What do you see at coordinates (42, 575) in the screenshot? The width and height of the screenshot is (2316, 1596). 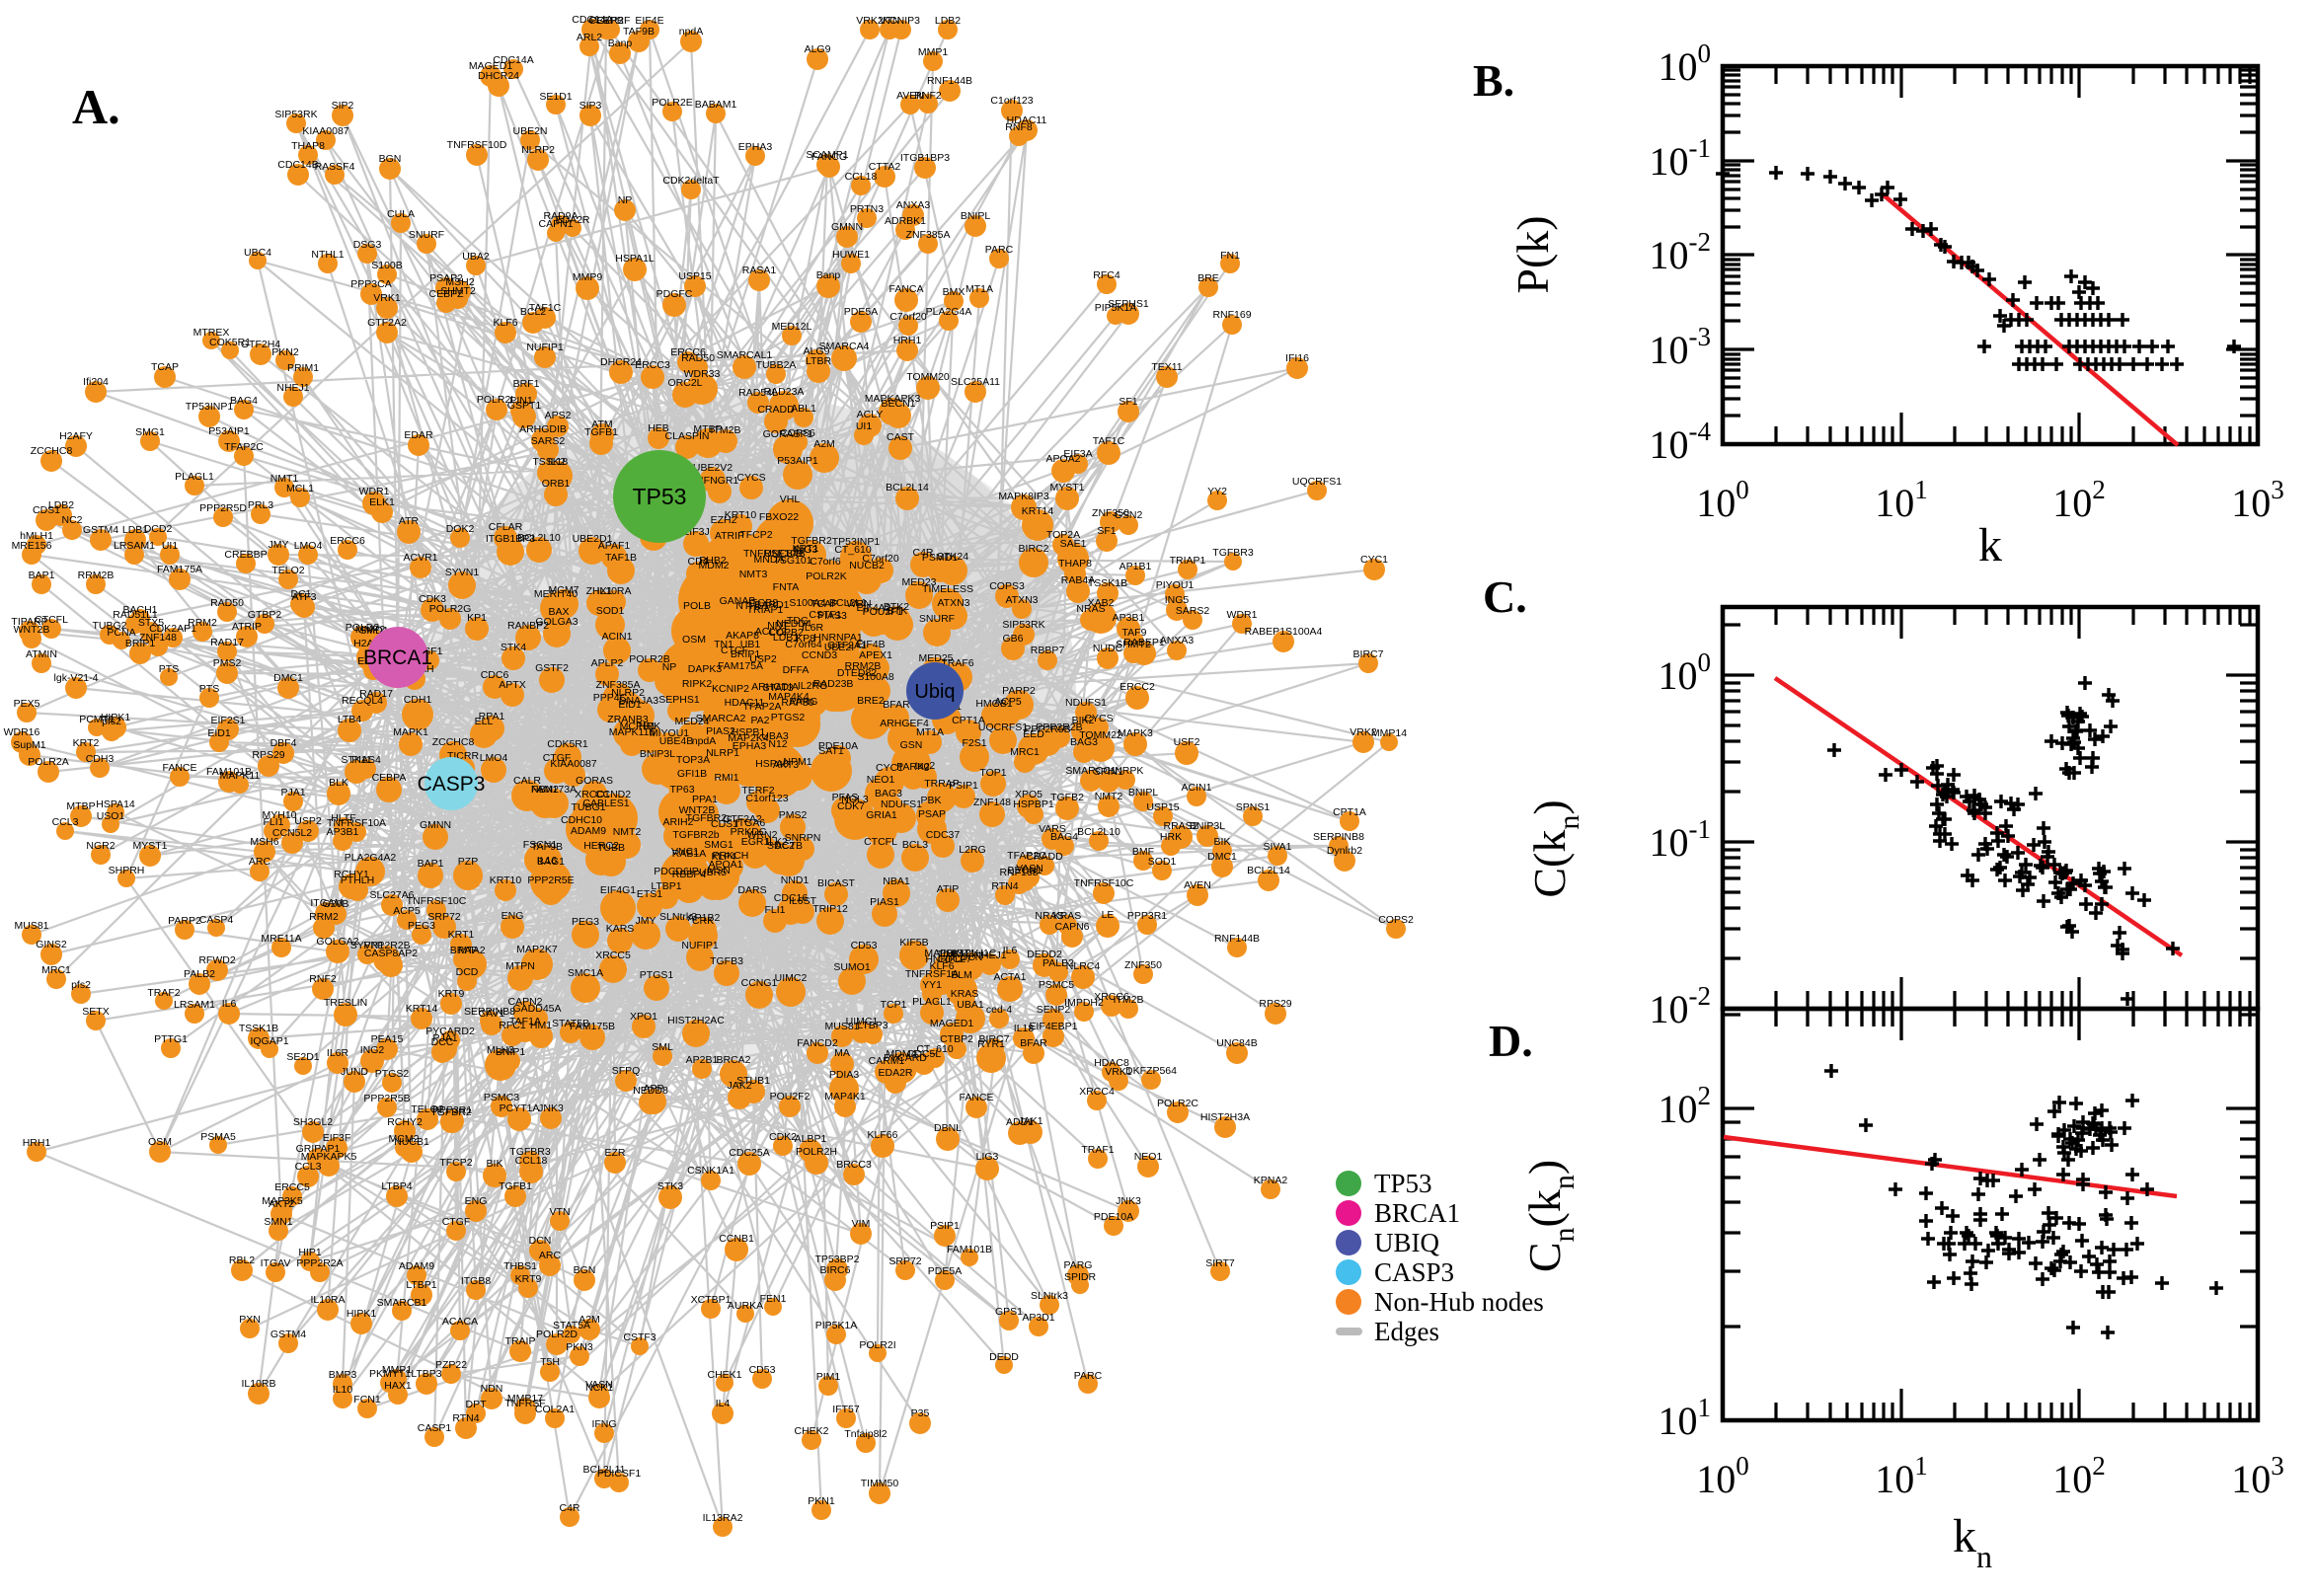 I see `svg-text: BAP1` at bounding box center [42, 575].